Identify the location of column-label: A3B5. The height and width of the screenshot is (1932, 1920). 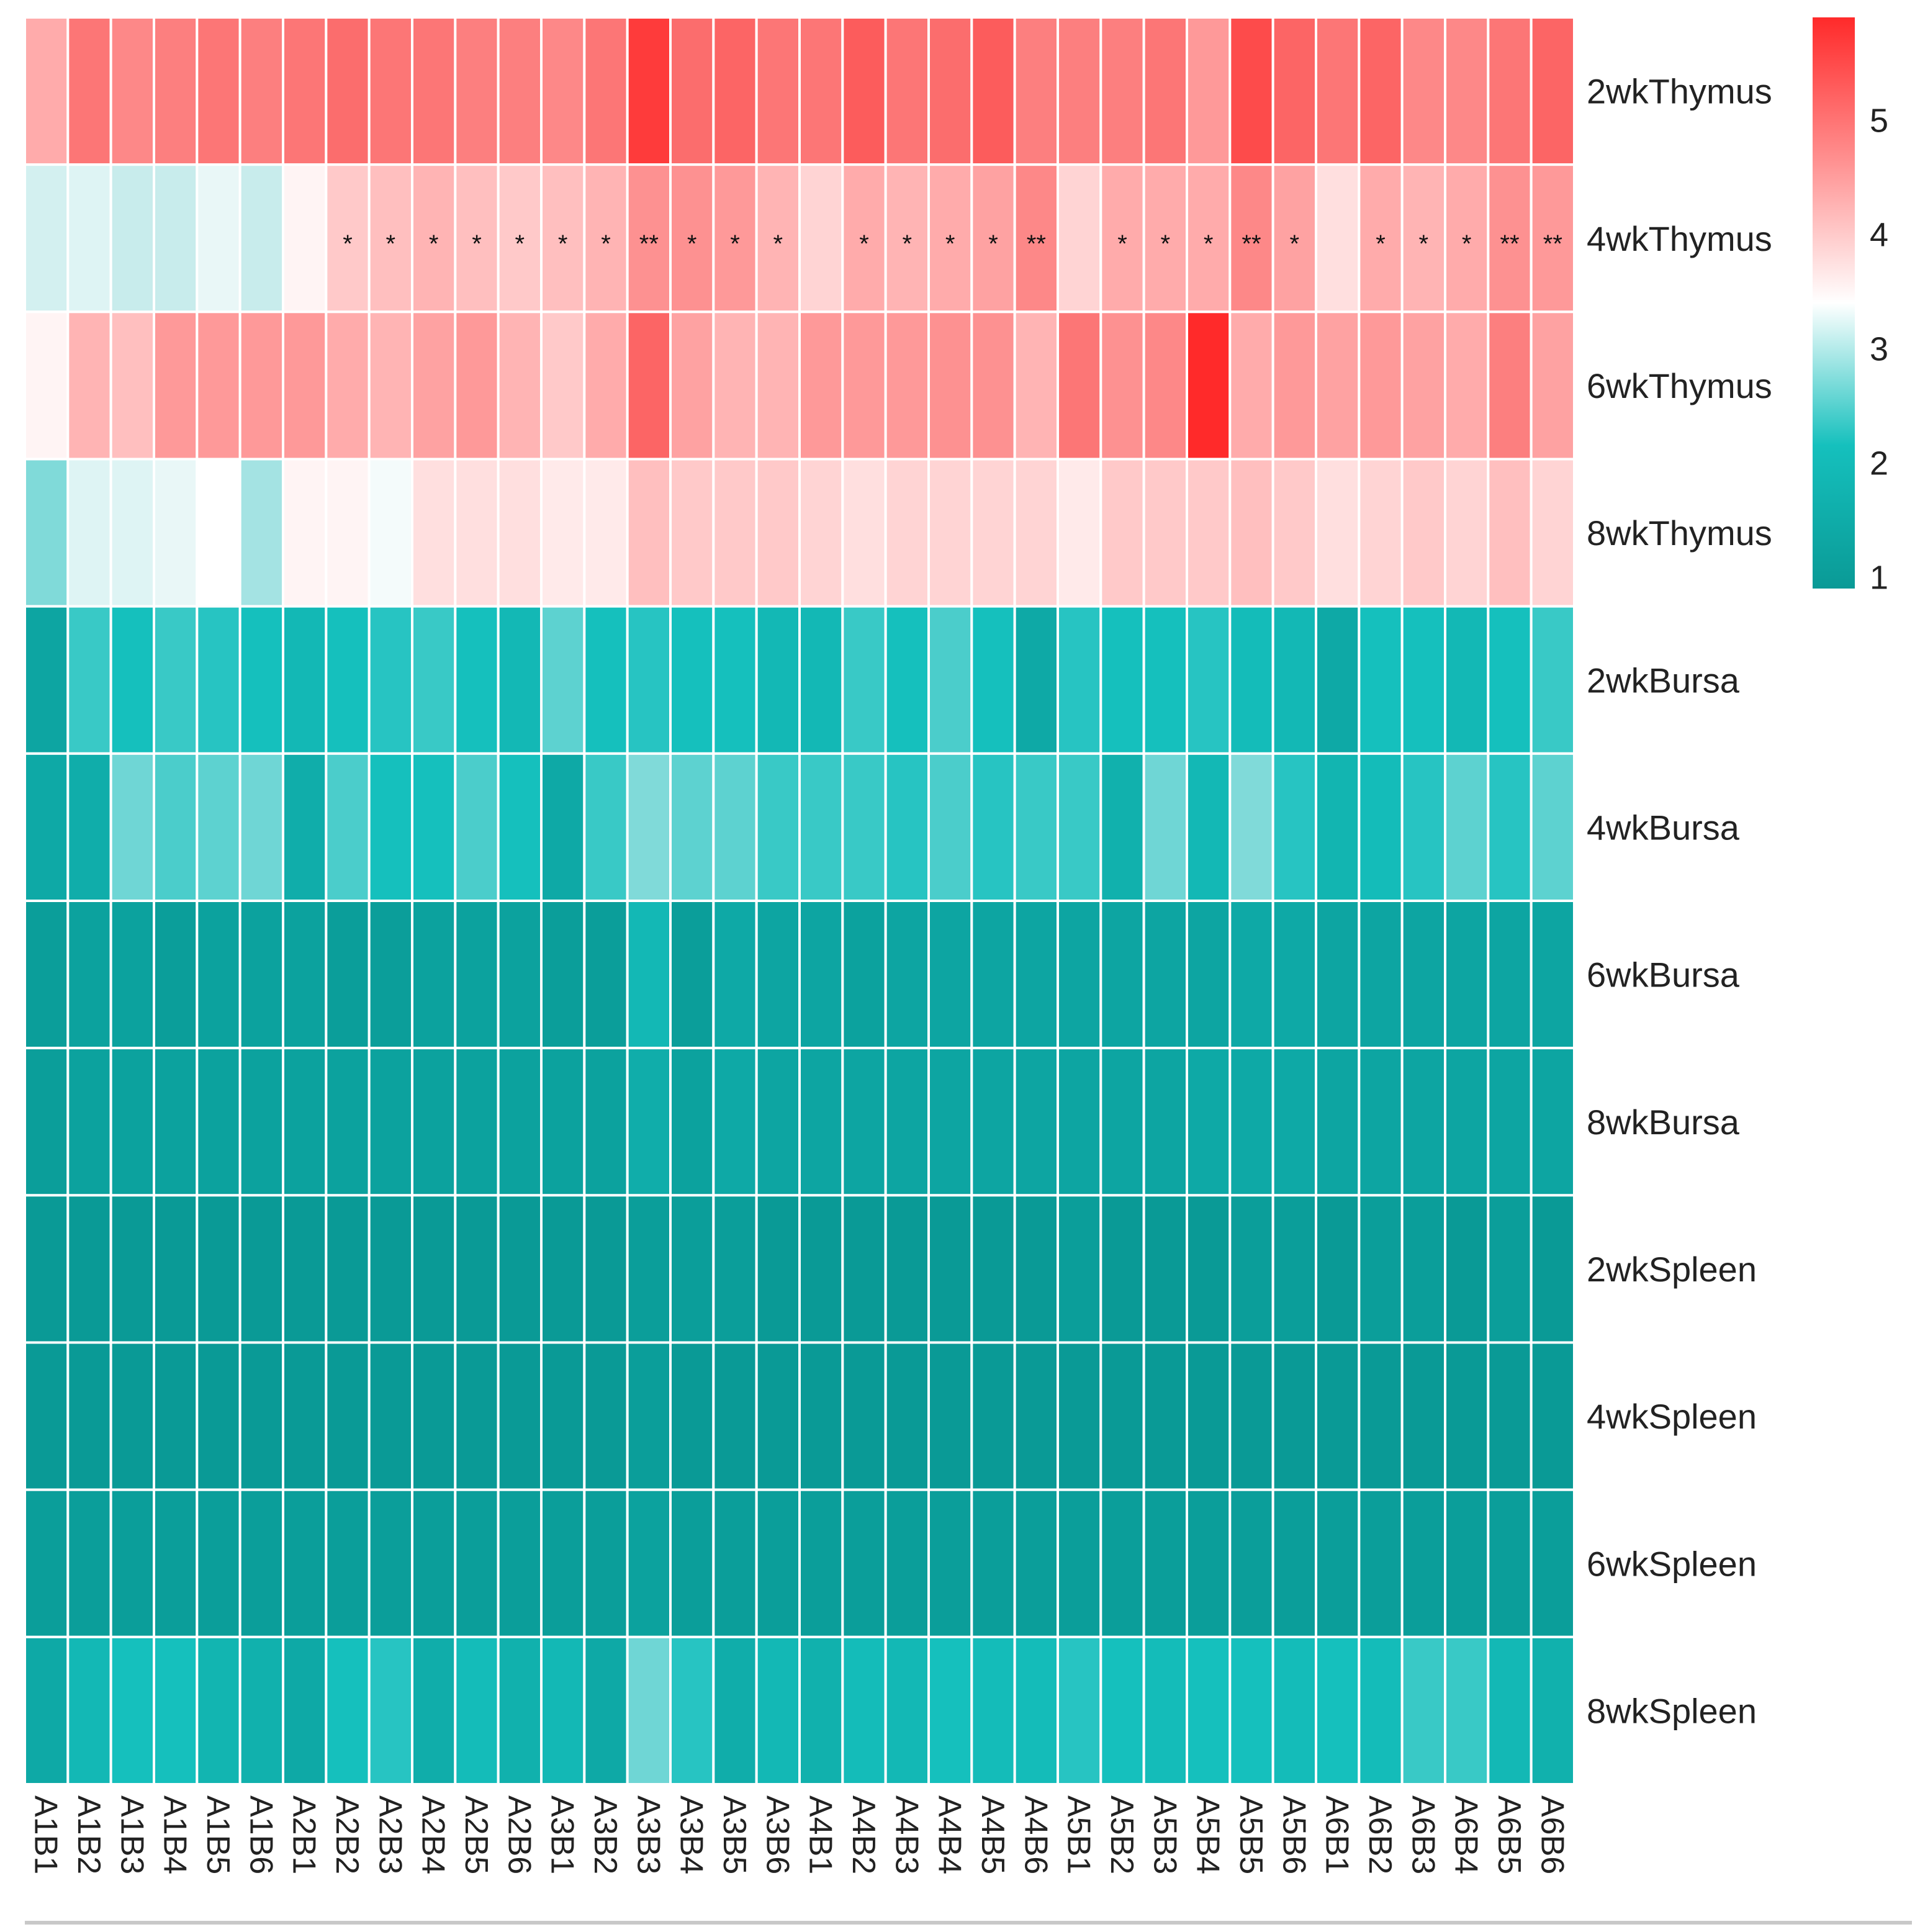
(734, 1835).